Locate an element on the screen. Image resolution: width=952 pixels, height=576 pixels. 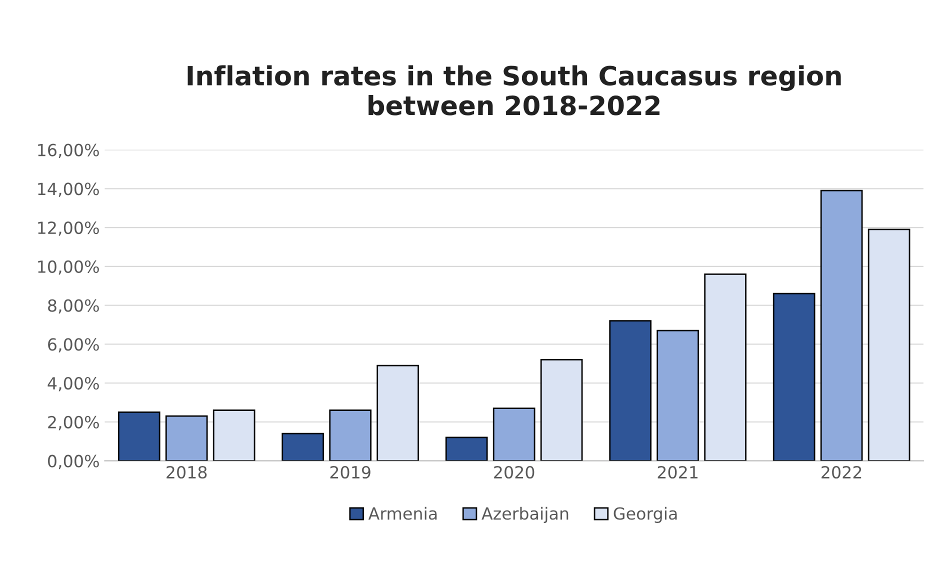
y-tick-label: 16,00% is located at coordinates (68, 151).